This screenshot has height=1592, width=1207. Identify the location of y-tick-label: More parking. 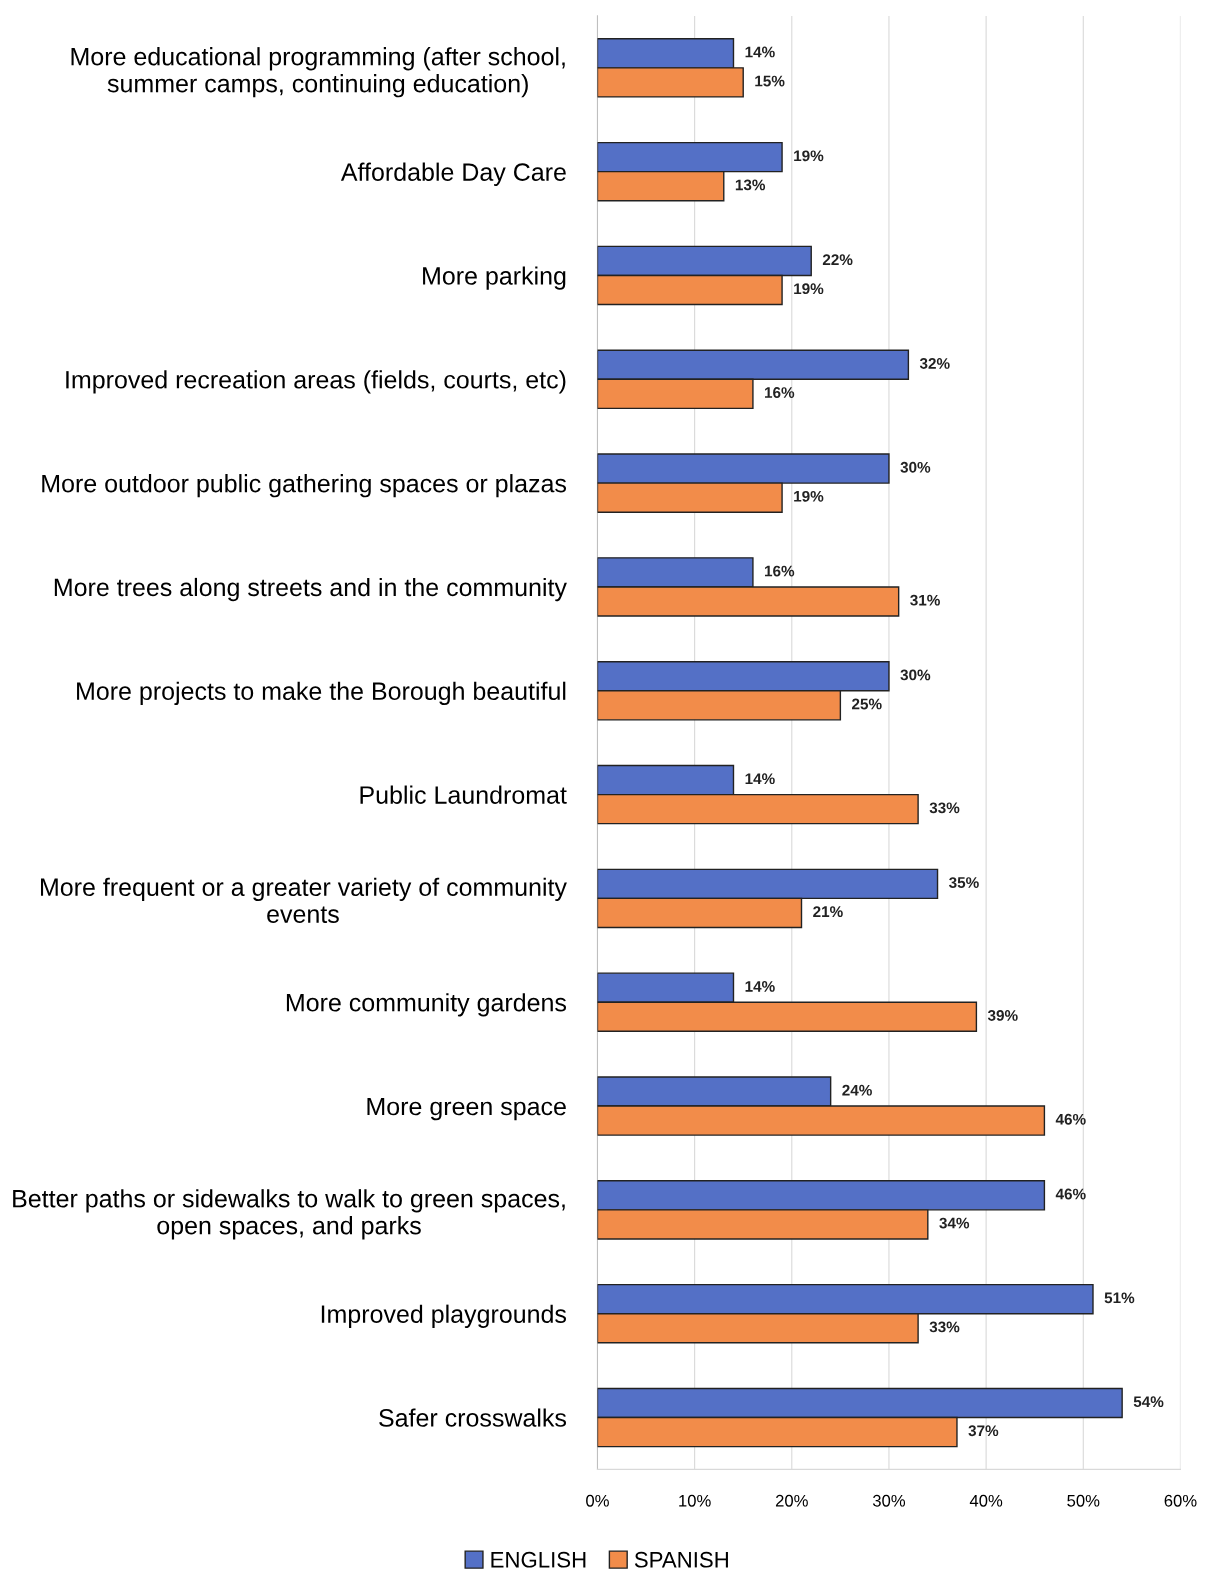
(494, 278).